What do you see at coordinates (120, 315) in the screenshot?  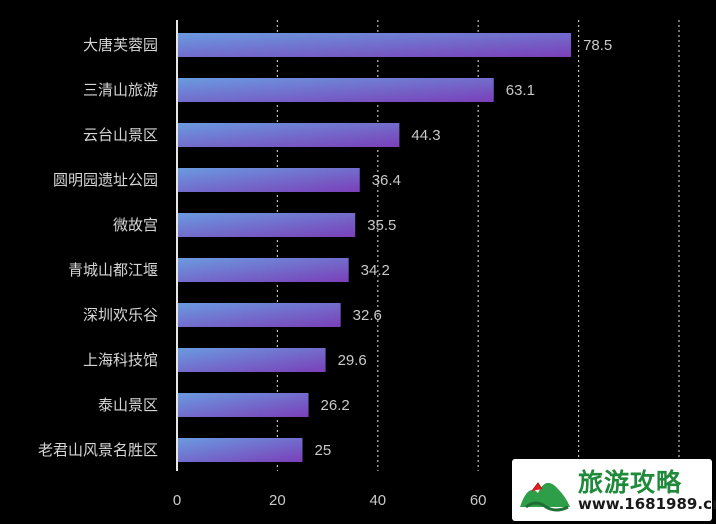 I see `category-label: 深圳欢乐谷` at bounding box center [120, 315].